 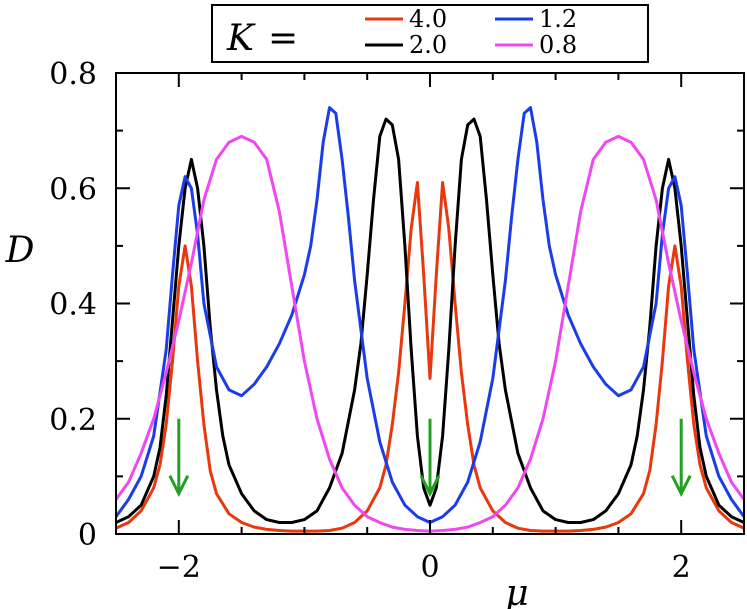 What do you see at coordinates (536, 45) in the screenshot?
I see `legend-item: 0.8` at bounding box center [536, 45].